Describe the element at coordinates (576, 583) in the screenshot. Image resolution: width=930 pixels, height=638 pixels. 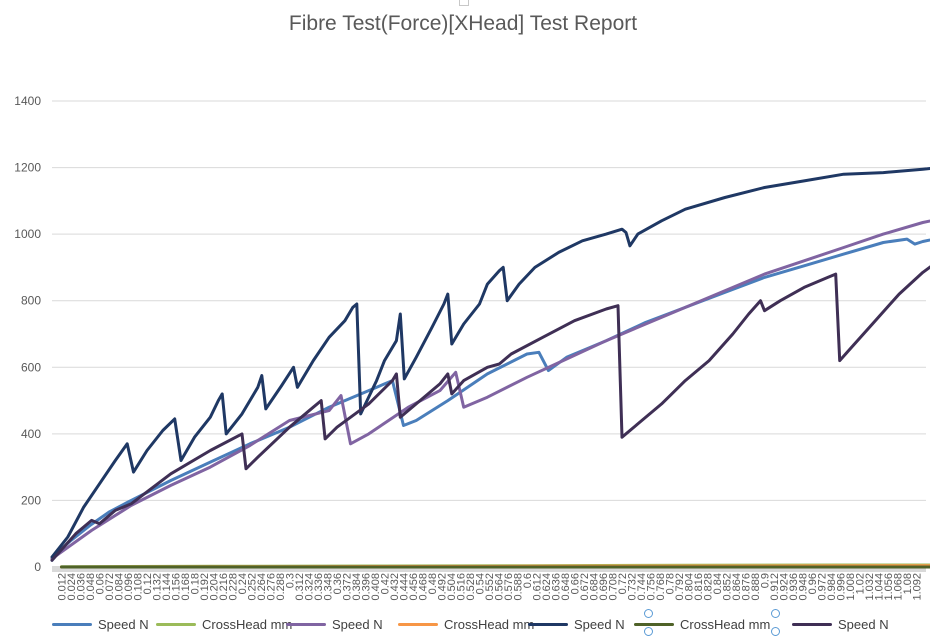
I see `x-tick-label: 0.66` at that location.